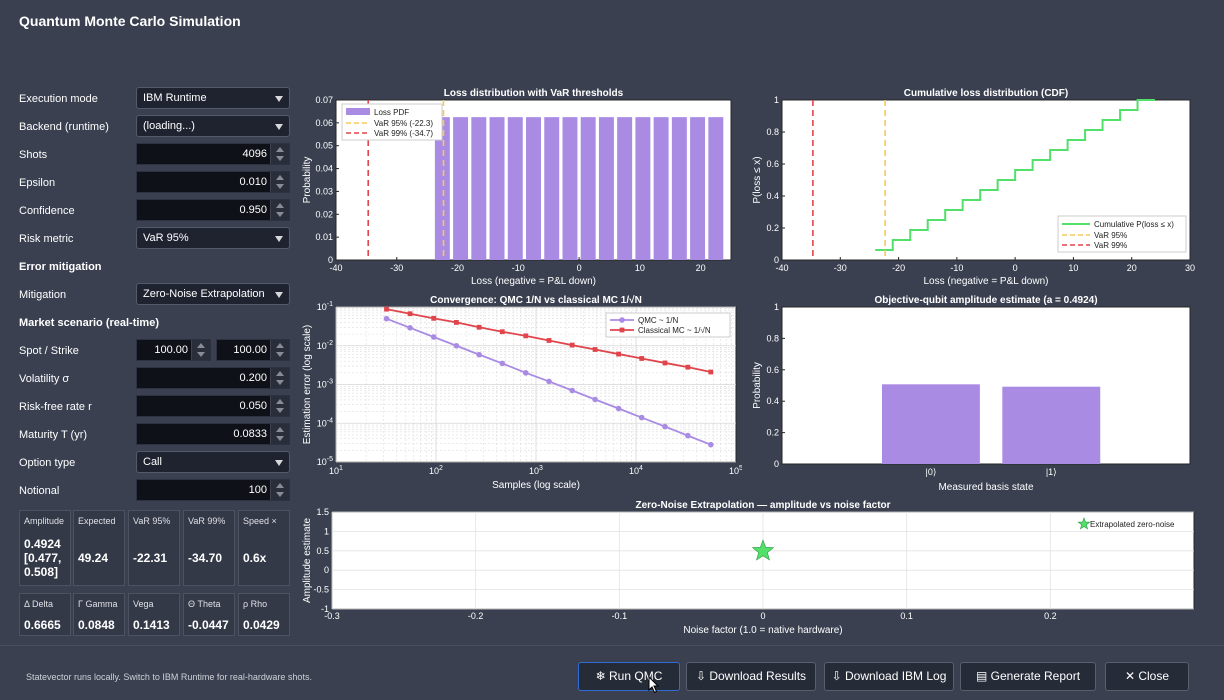  Describe the element at coordinates (213, 210) in the screenshot. I see `confidence-field: 0.950` at that location.